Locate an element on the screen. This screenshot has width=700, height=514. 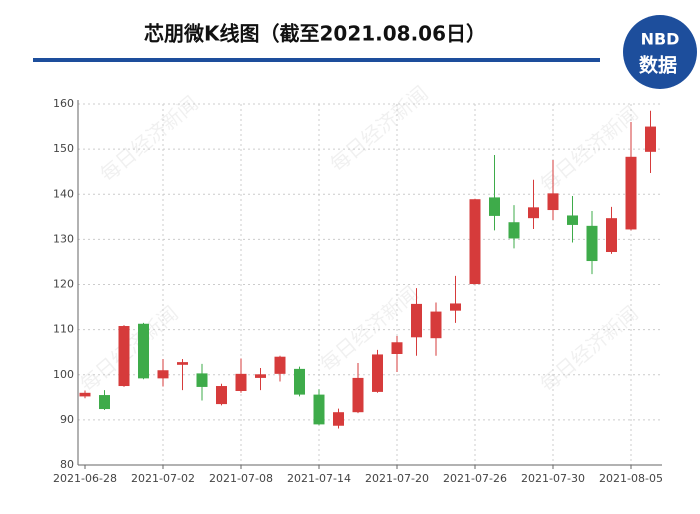
y-tick-label: 160 is located at coordinates (63, 103).